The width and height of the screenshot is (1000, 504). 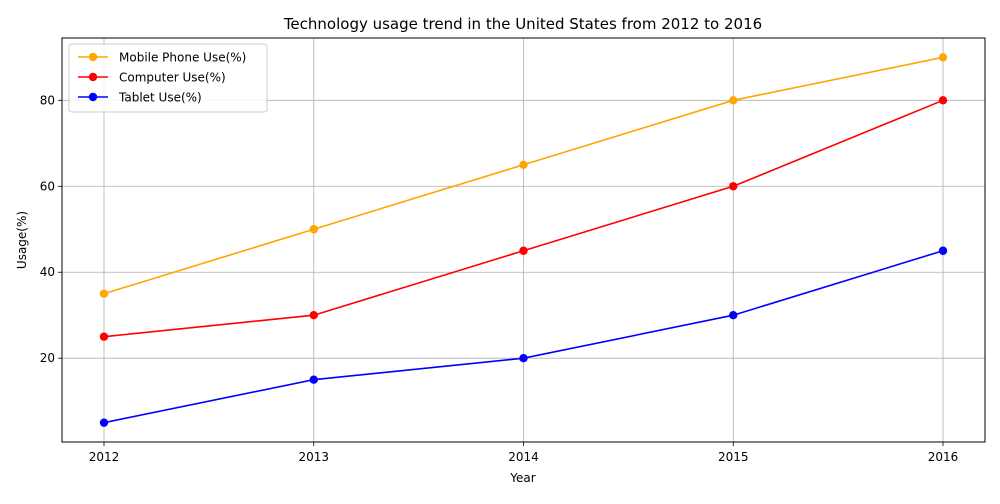 What do you see at coordinates (47, 186) in the screenshot?
I see `y-tick-label: 60` at bounding box center [47, 186].